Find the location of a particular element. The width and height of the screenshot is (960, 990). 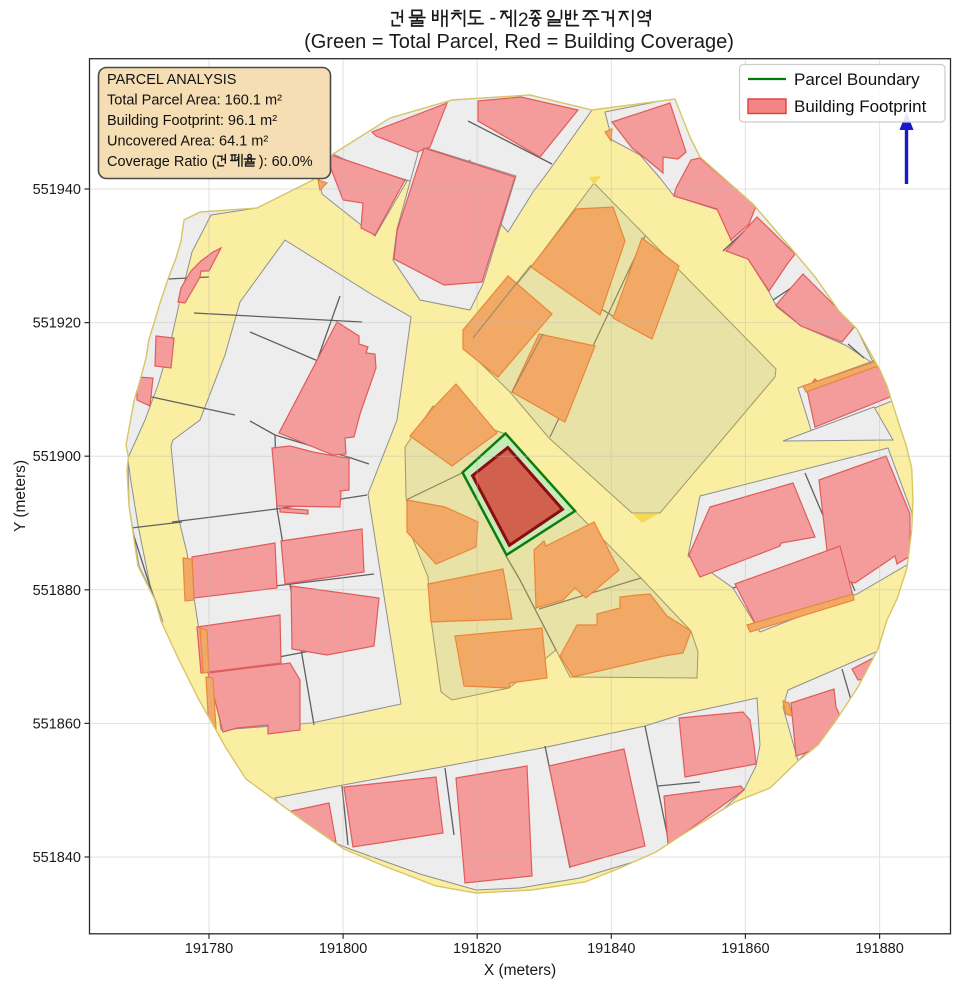

svg-text: Building Footprint: 96.1 m² is located at coordinates (192, 121).